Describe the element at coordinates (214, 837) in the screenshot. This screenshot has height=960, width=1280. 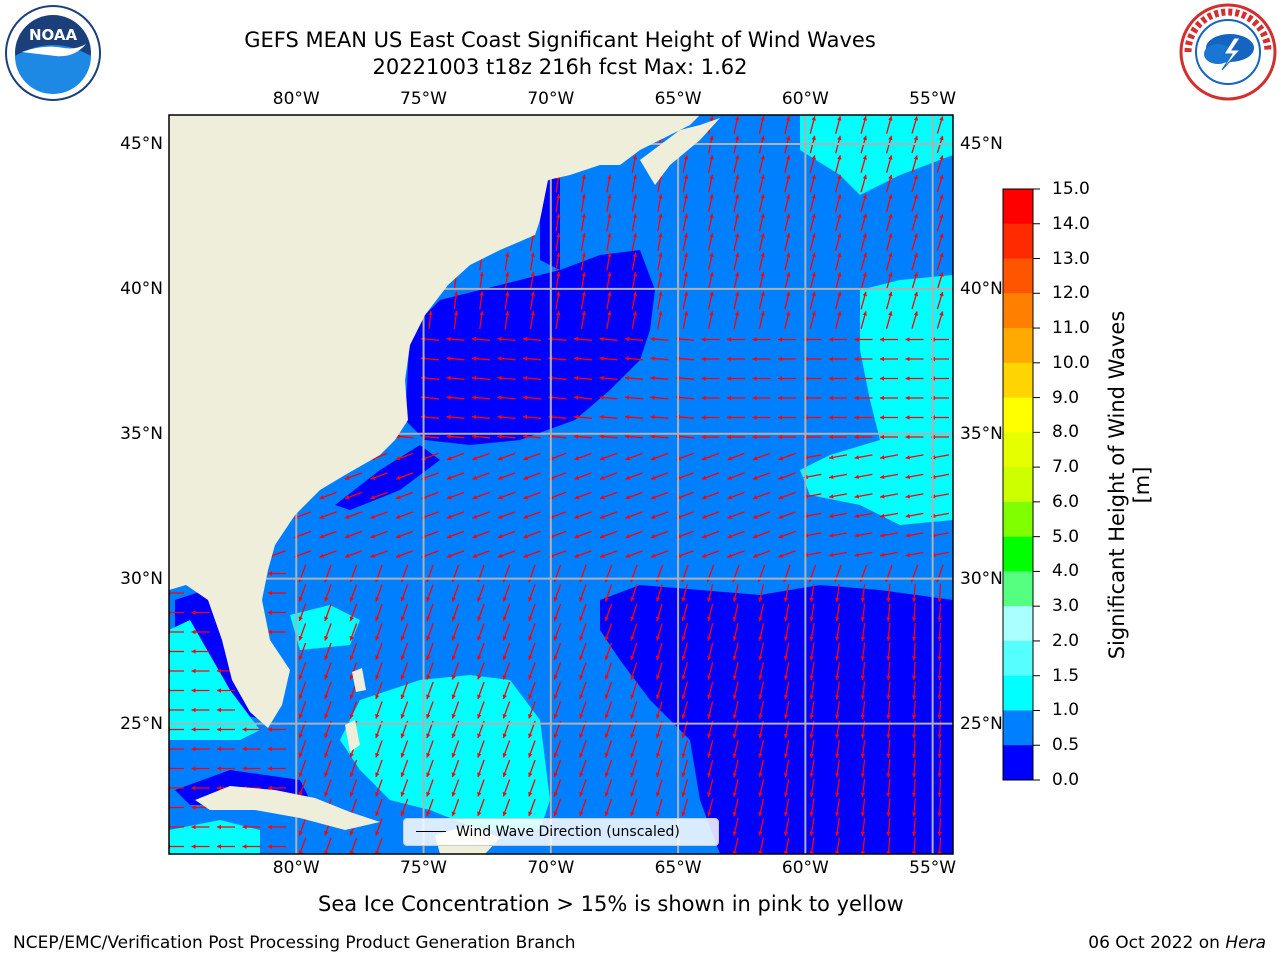
I see `region-mid-caribbean` at that location.